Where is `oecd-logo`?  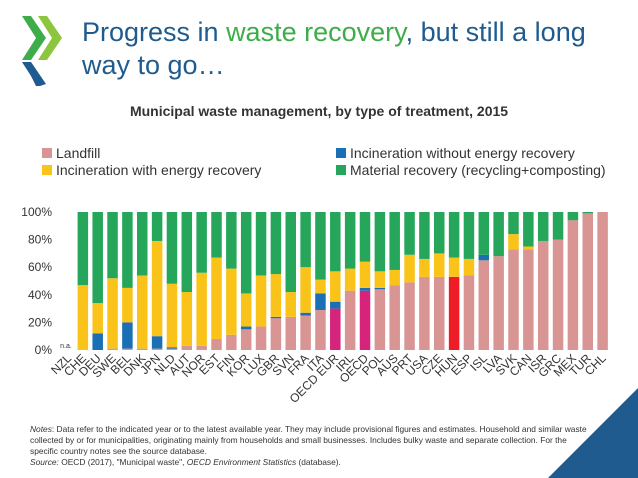
oecd-logo is located at coordinates (47, 53).